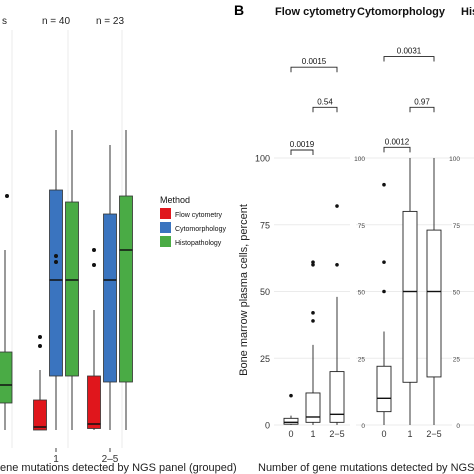 This screenshot has height=474, width=474. I want to click on panel-b-letter: B, so click(239, 10).